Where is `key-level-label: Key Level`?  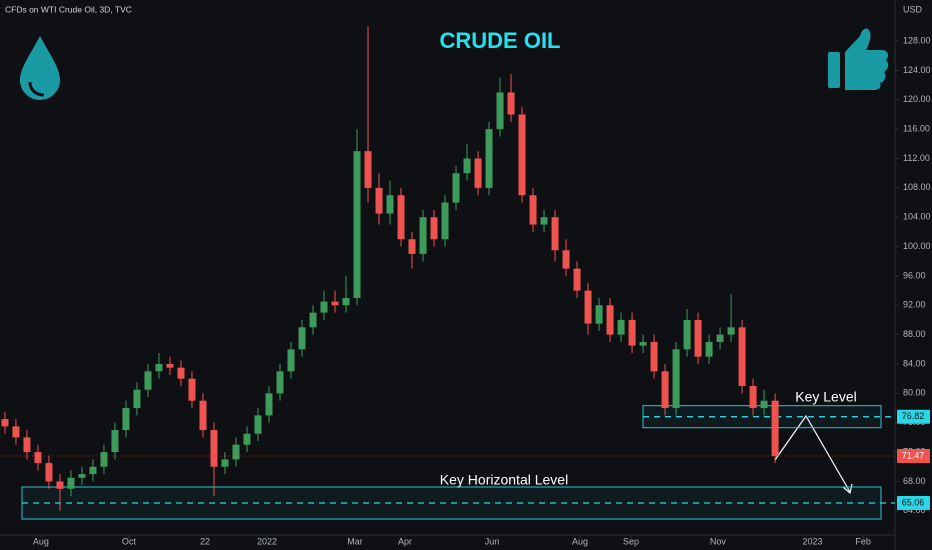 key-level-label: Key Level is located at coordinates (825, 396).